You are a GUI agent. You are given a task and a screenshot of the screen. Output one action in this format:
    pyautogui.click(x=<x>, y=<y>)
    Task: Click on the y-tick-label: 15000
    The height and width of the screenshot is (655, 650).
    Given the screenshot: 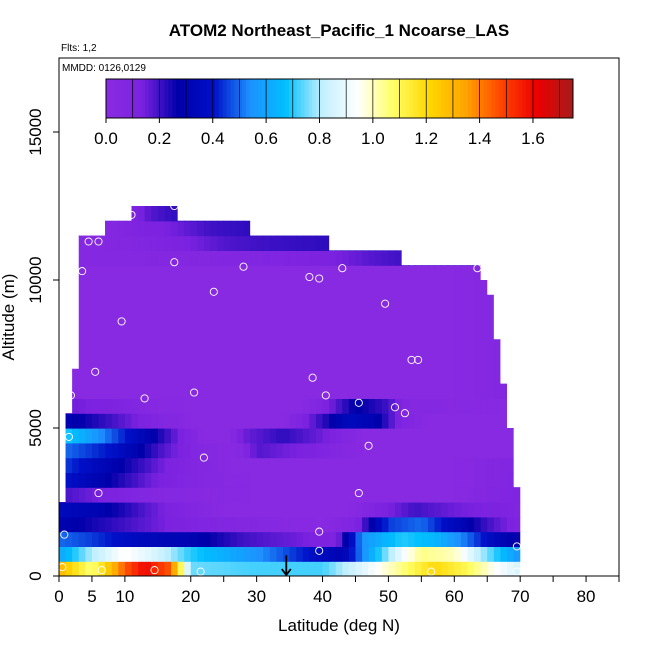 What is the action you would take?
    pyautogui.click(x=35, y=131)
    